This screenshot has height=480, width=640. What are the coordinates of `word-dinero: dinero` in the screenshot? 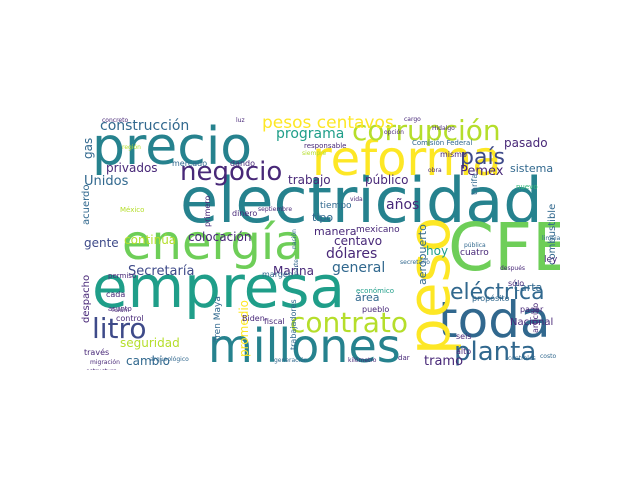 It's located at (245, 213).